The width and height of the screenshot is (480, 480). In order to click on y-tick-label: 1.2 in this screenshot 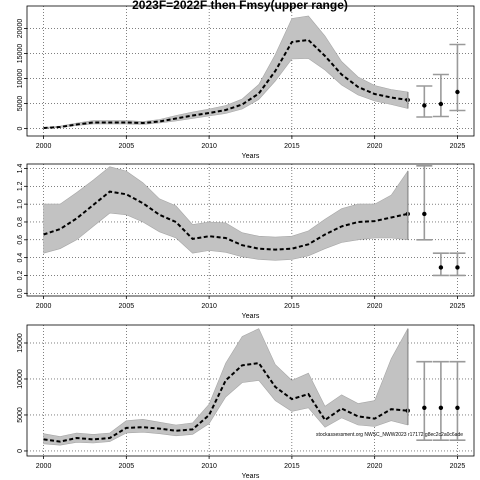, I will do `click(20, 186)`.